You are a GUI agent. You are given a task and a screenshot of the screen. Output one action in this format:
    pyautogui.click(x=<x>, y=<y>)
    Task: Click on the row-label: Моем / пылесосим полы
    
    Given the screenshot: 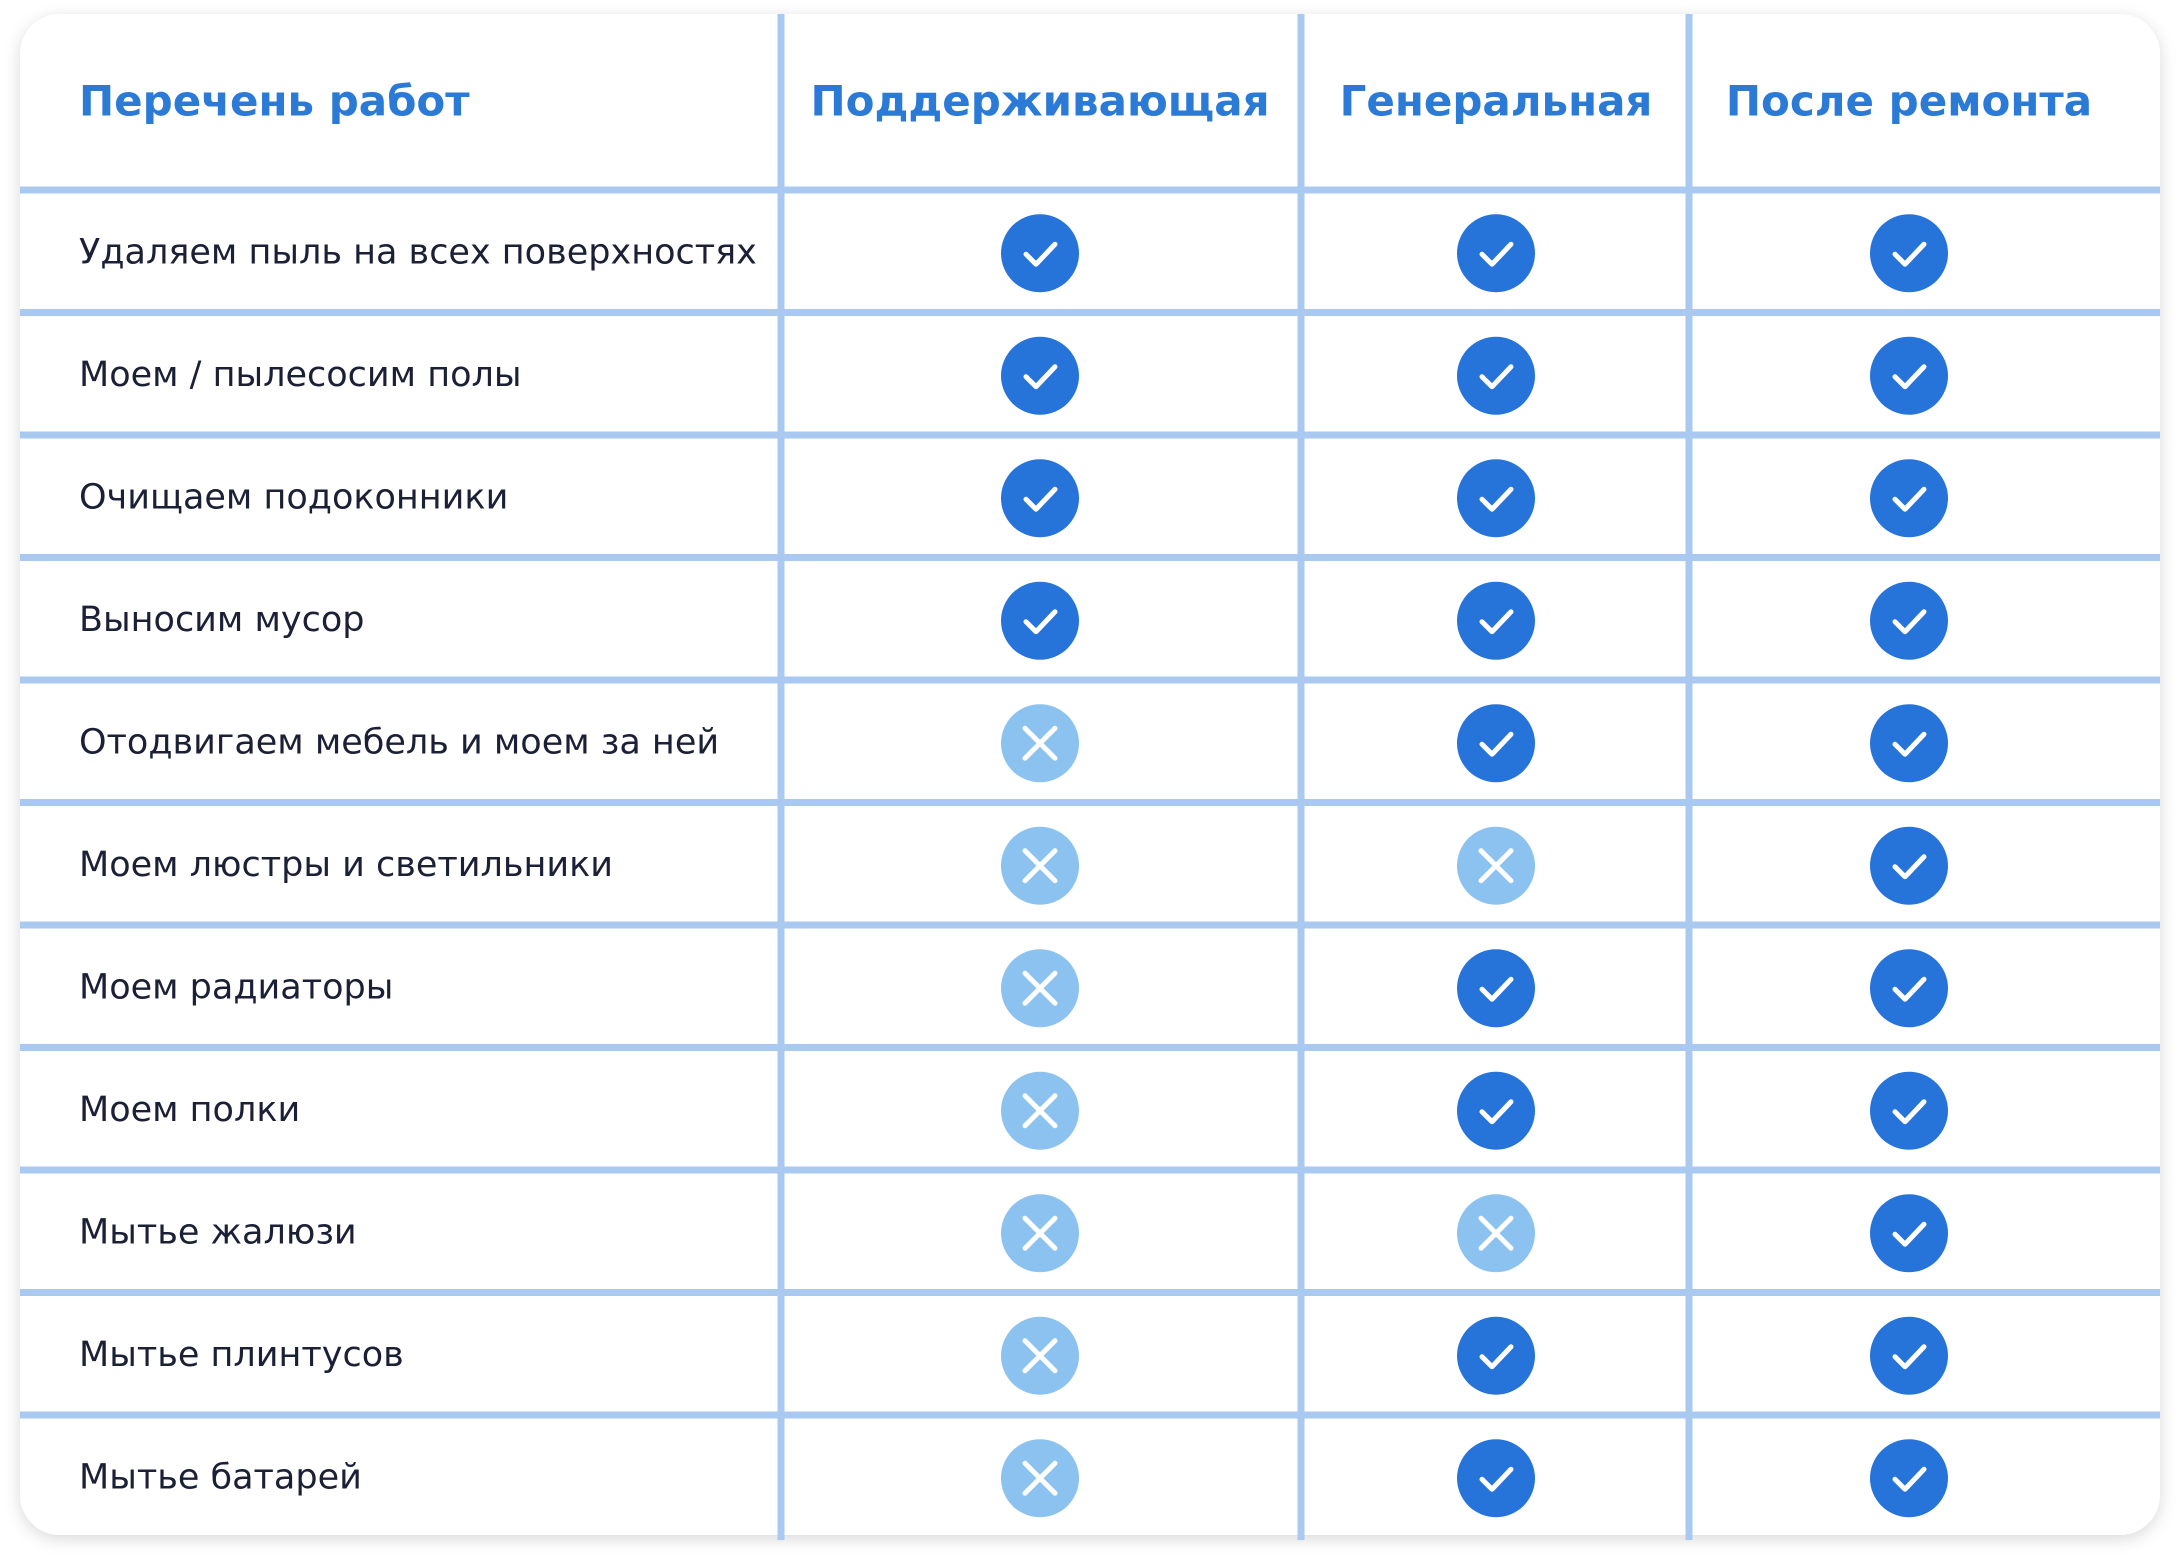 What is the action you would take?
    pyautogui.click(x=300, y=375)
    